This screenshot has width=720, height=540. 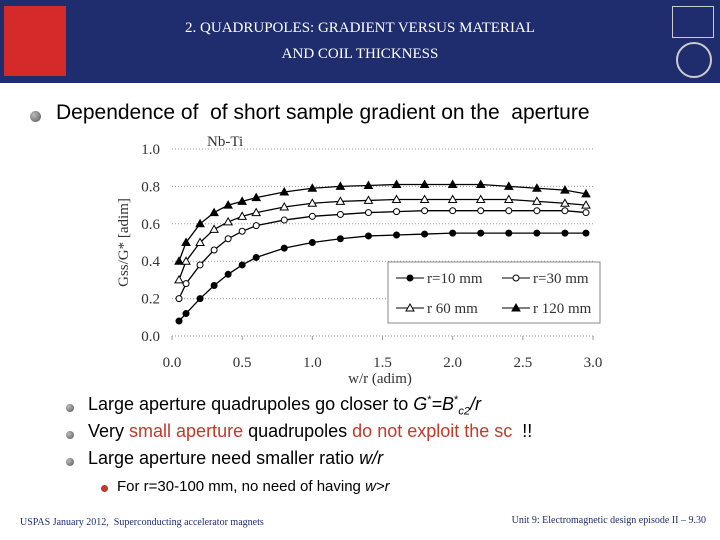 I want to click on y-tick-label: 0.6, so click(x=150, y=225).